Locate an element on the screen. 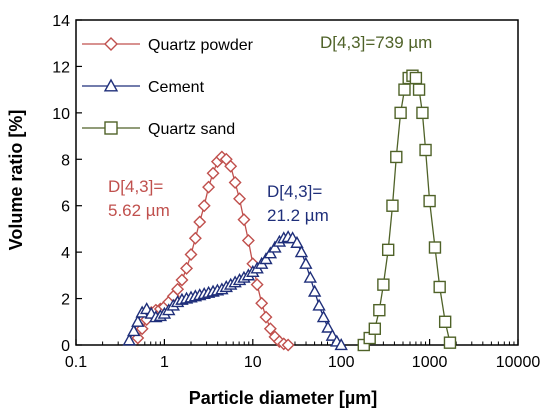 The height and width of the screenshot is (417, 550). y-tick-label: 0 is located at coordinates (65, 346).